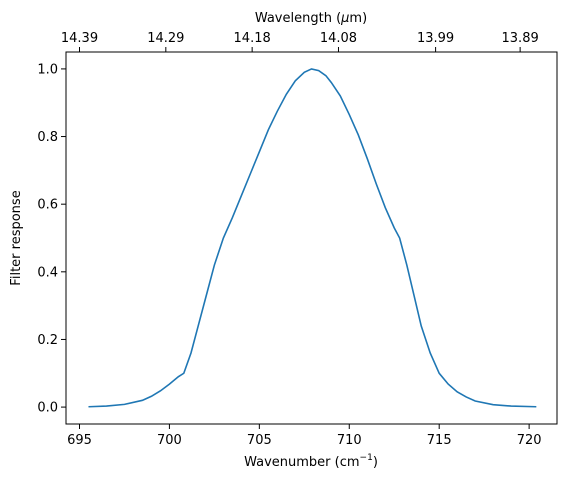 This screenshot has width=567, height=480. Describe the element at coordinates (169, 440) in the screenshot. I see `x-tick-label: 700` at that location.